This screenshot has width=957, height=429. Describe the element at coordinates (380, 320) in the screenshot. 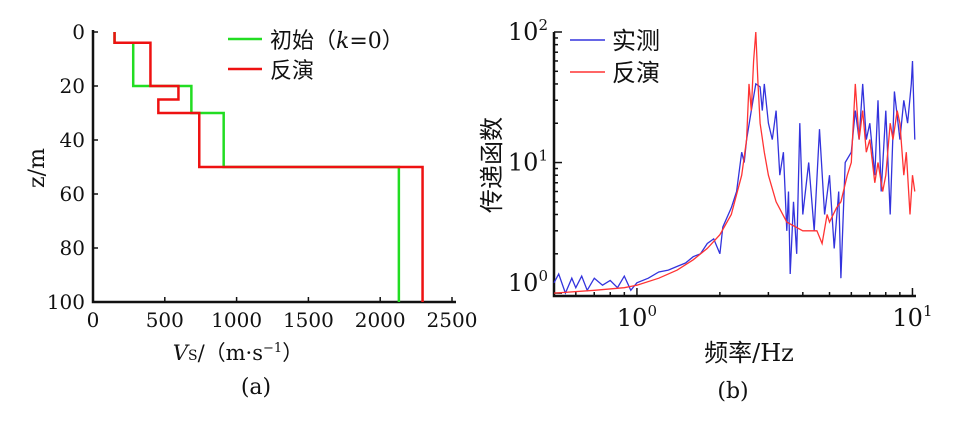

I see `x-tick-label-a: 2000` at that location.